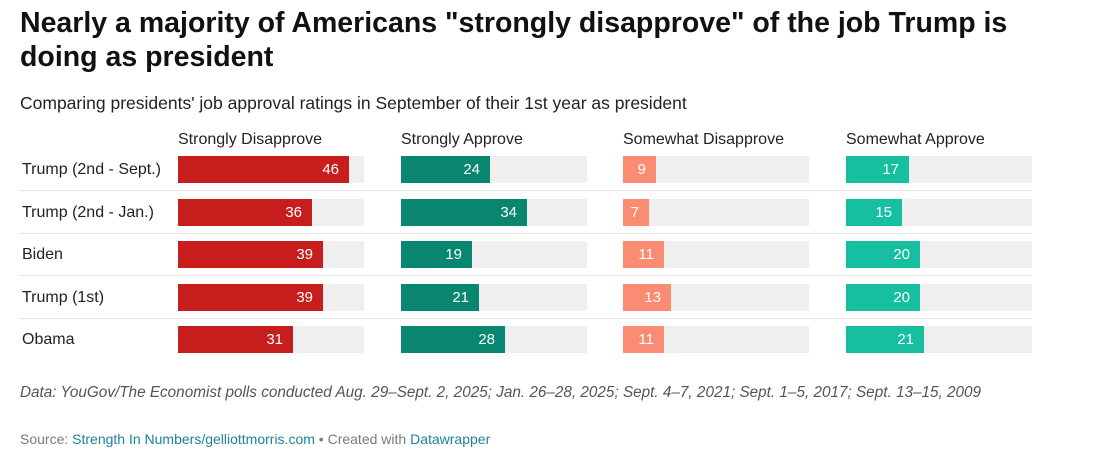 The image size is (1100, 459). I want to click on bar-value-label: 9, so click(641, 169).